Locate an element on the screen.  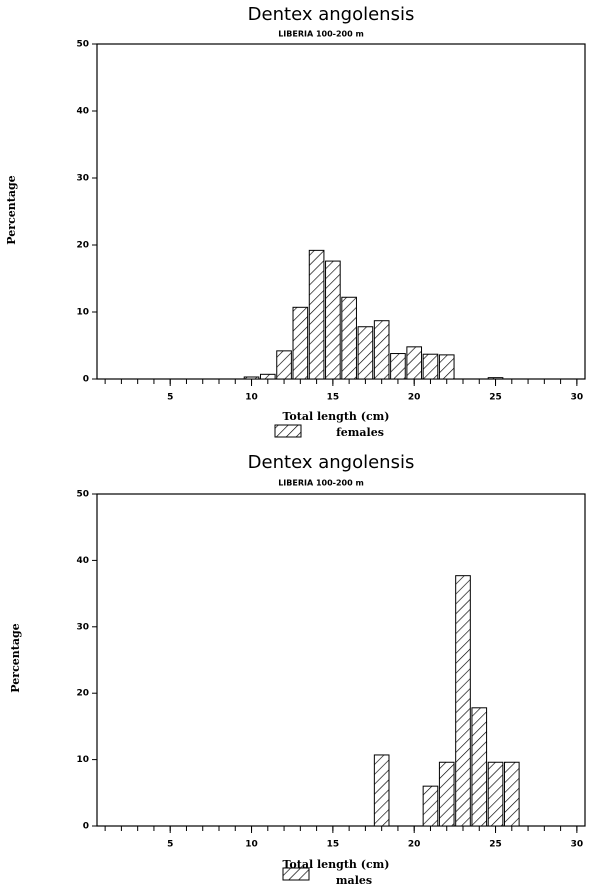
x-axis-label: Total length (cm) is located at coordinates (336, 416).